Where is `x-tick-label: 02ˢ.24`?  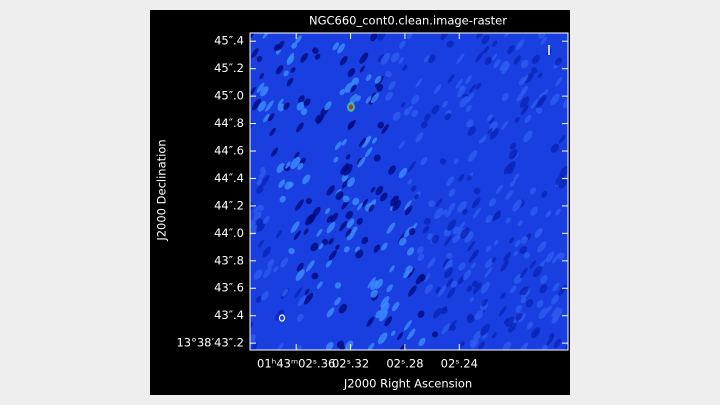 x-tick-label: 02ˢ.24 is located at coordinates (459, 364).